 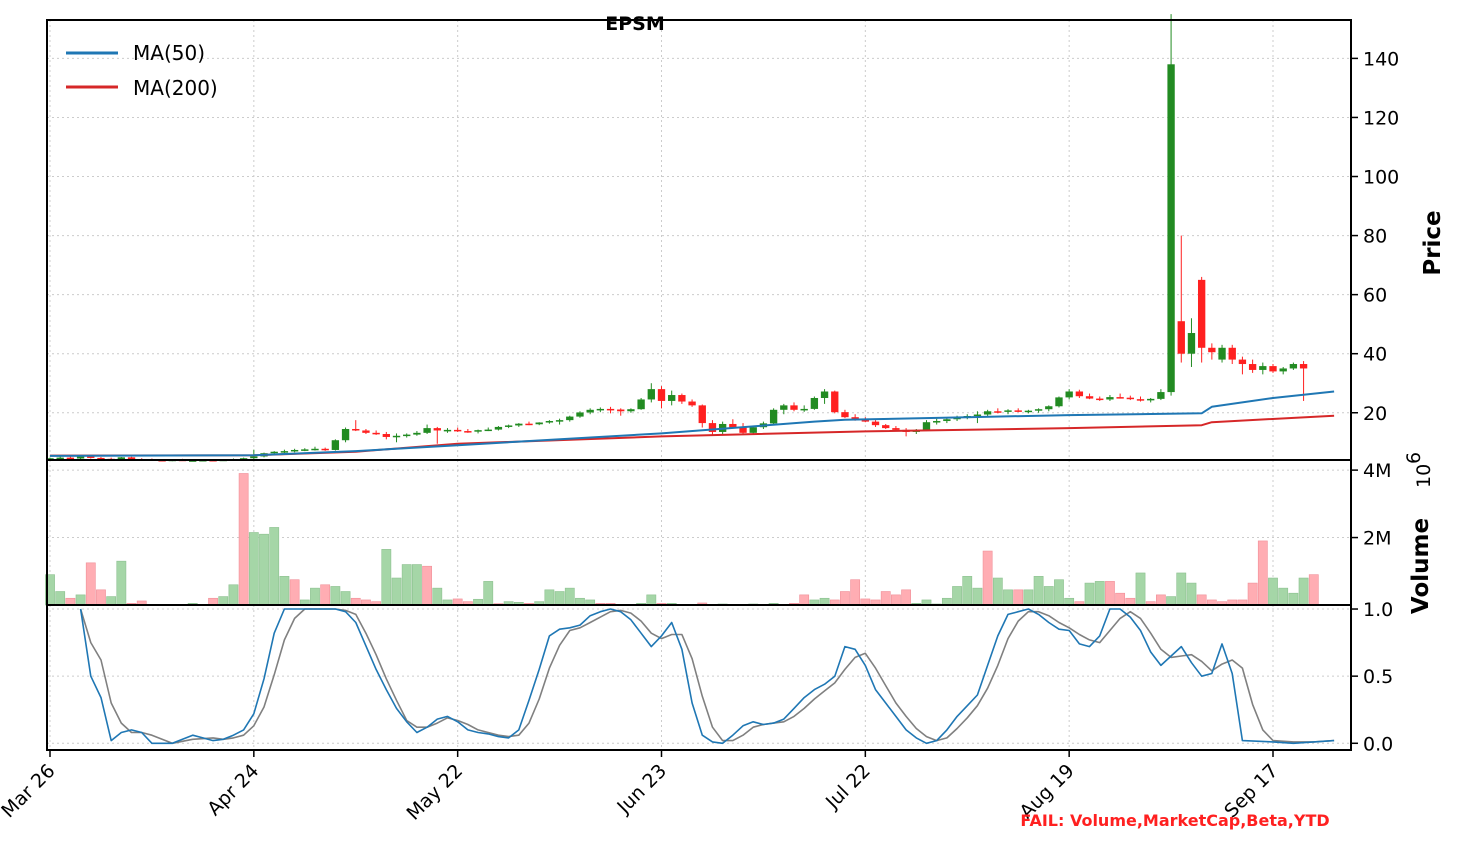 What do you see at coordinates (175, 88) in the screenshot?
I see `legend-ma200-label: MA(200)` at bounding box center [175, 88].